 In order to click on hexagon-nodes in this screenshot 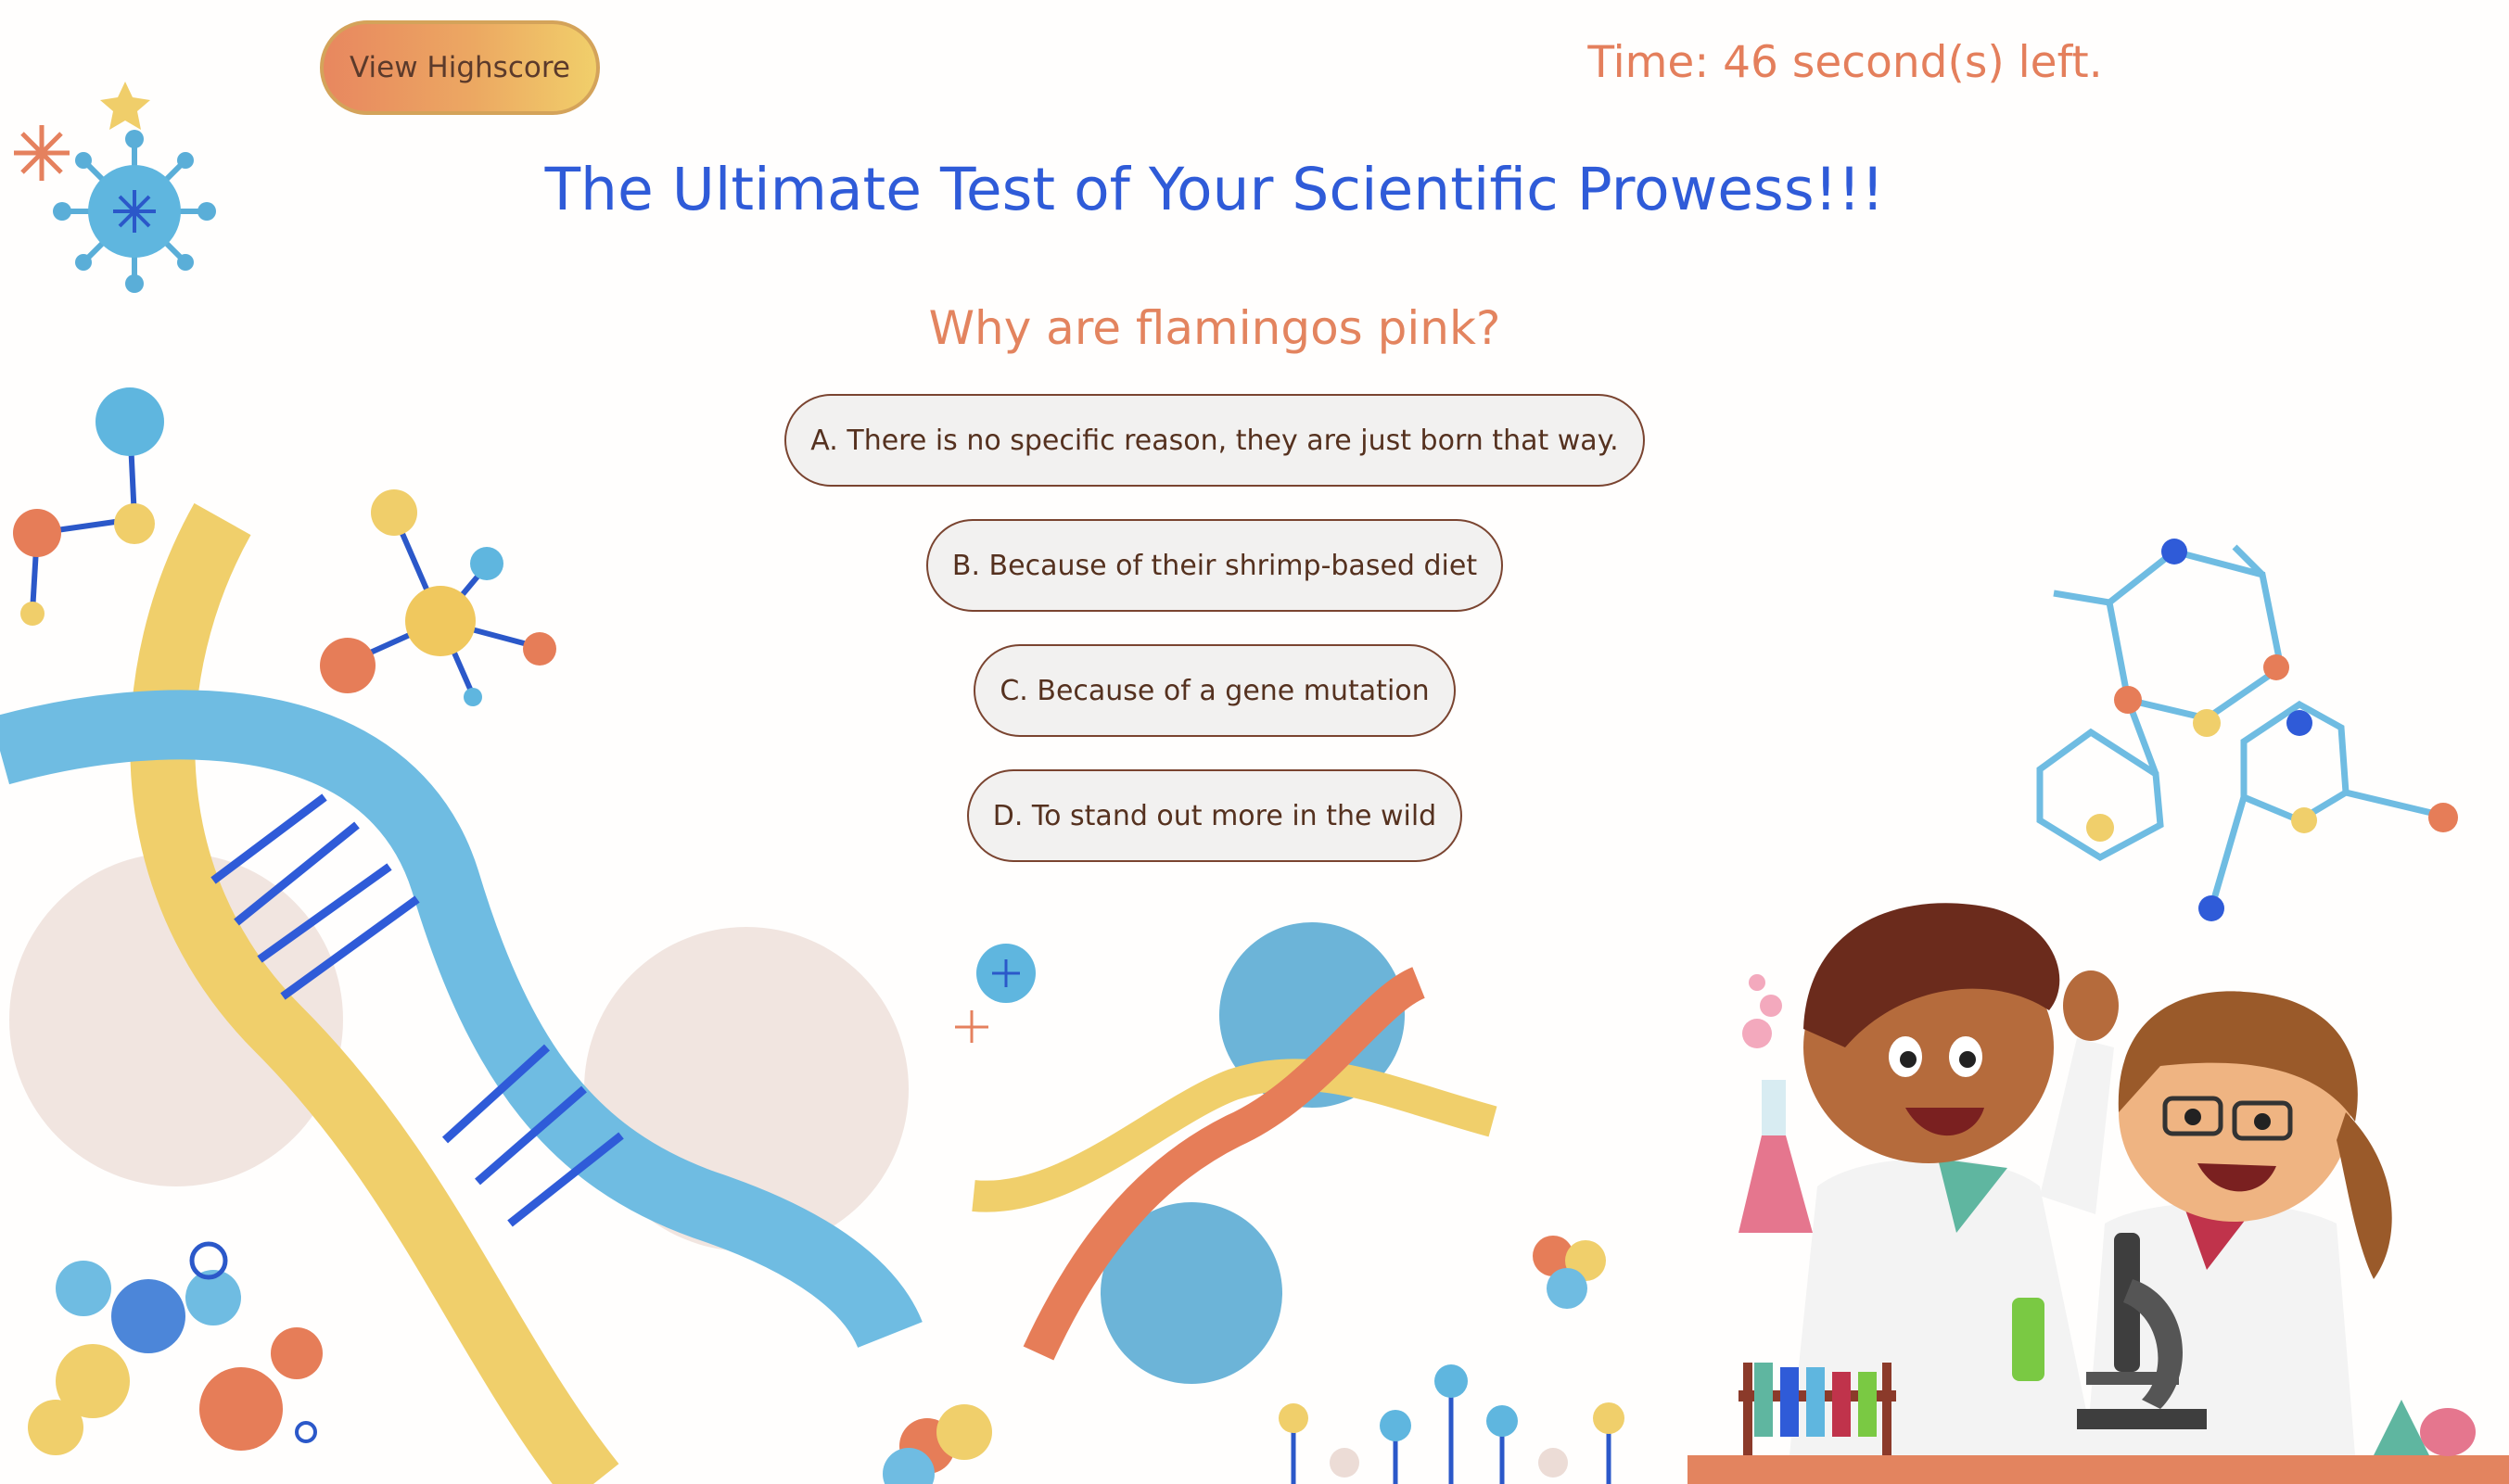, I will do `click(2272, 730)`.